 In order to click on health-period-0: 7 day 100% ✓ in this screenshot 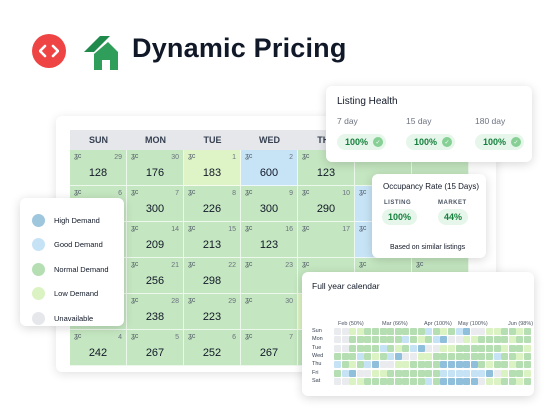, I will do `click(362, 133)`.